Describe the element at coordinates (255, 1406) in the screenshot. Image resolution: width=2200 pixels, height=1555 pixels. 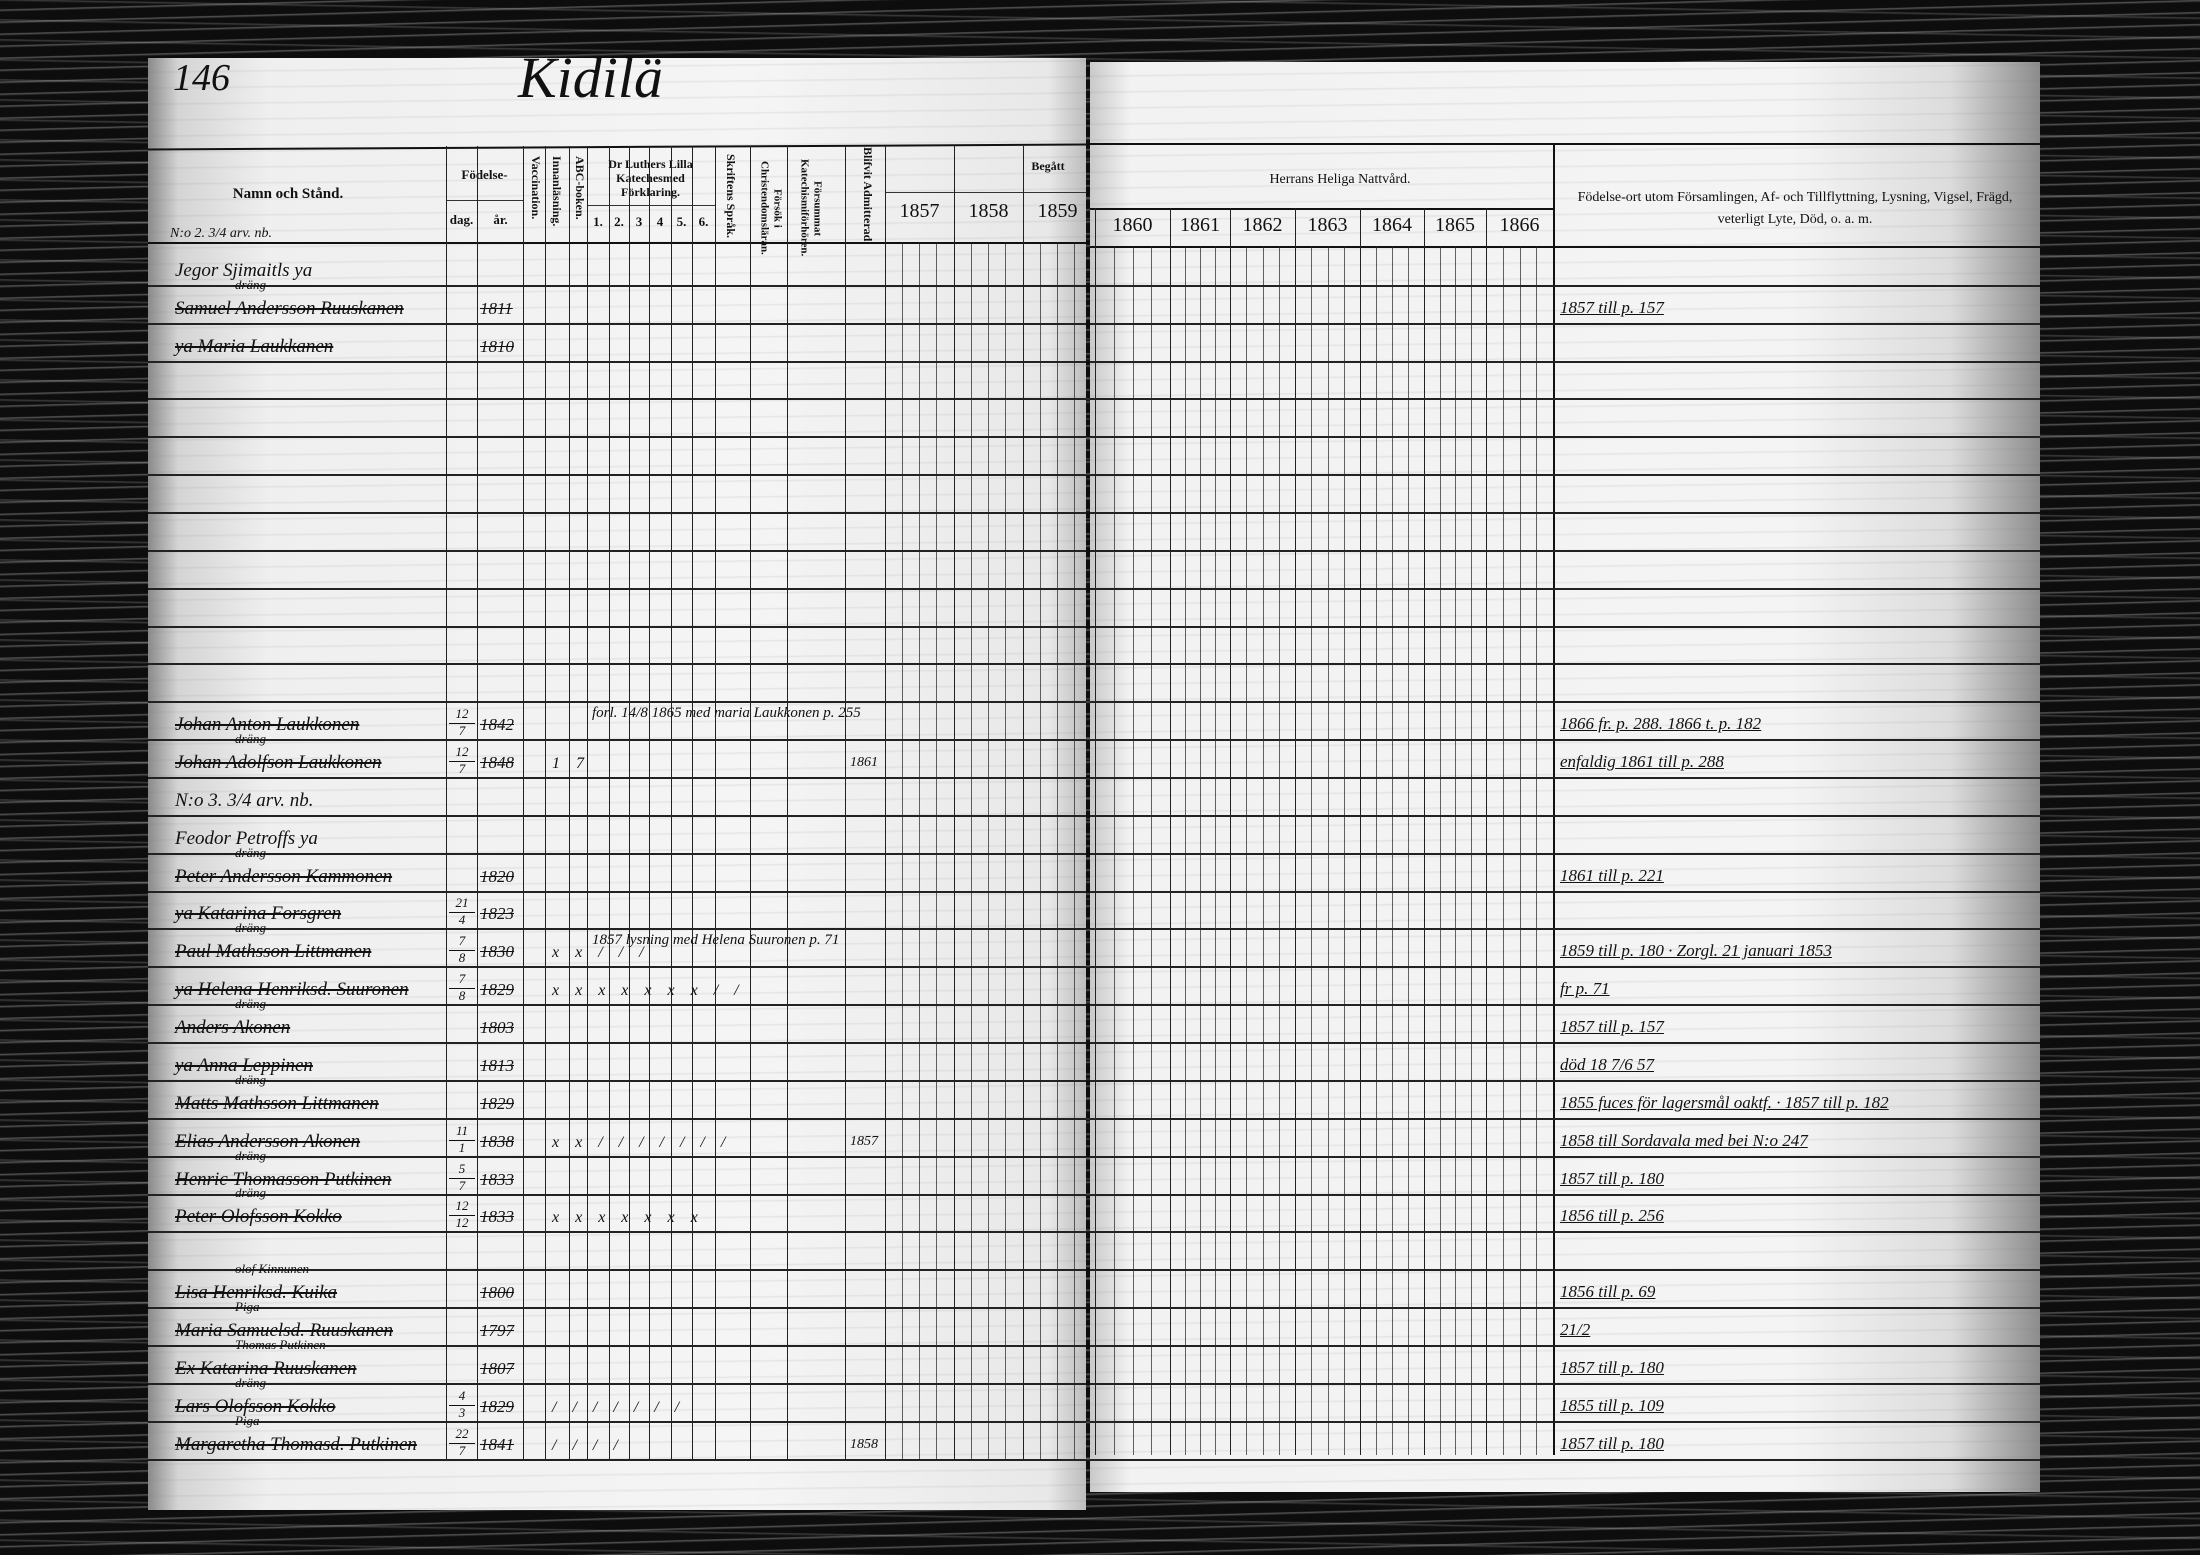
I see `person-name: Lars Olofsson Kokko` at that location.